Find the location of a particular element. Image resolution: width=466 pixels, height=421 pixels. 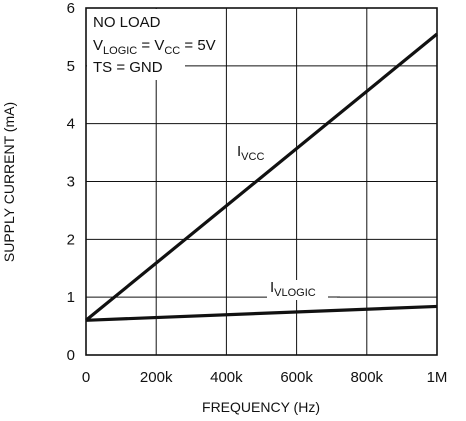

y-tick-label: 3 is located at coordinates (71, 182).